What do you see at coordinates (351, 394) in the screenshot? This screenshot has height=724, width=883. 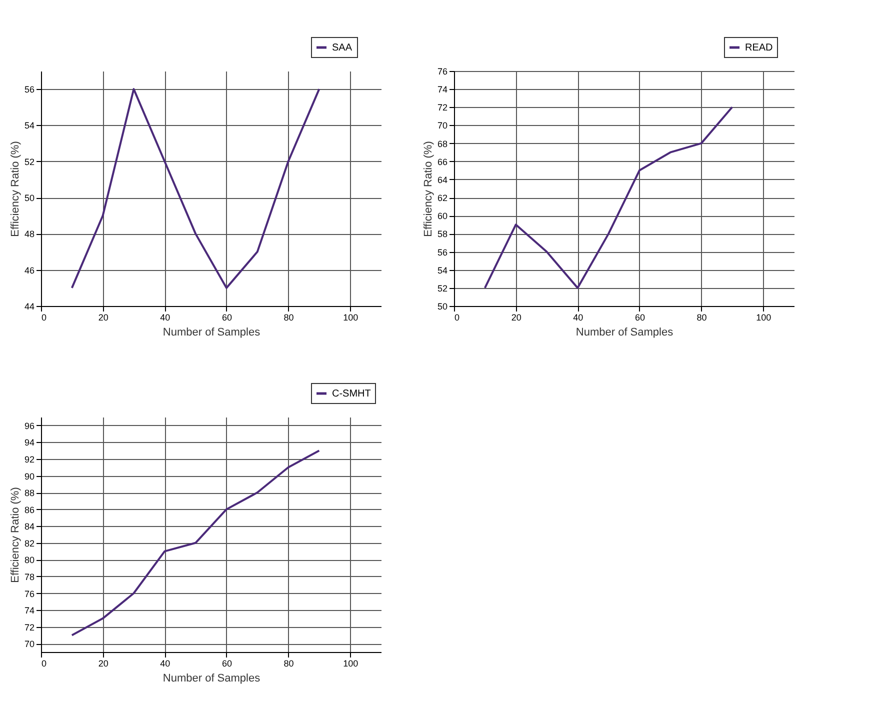 I see `legend-label: C-SMHT` at bounding box center [351, 394].